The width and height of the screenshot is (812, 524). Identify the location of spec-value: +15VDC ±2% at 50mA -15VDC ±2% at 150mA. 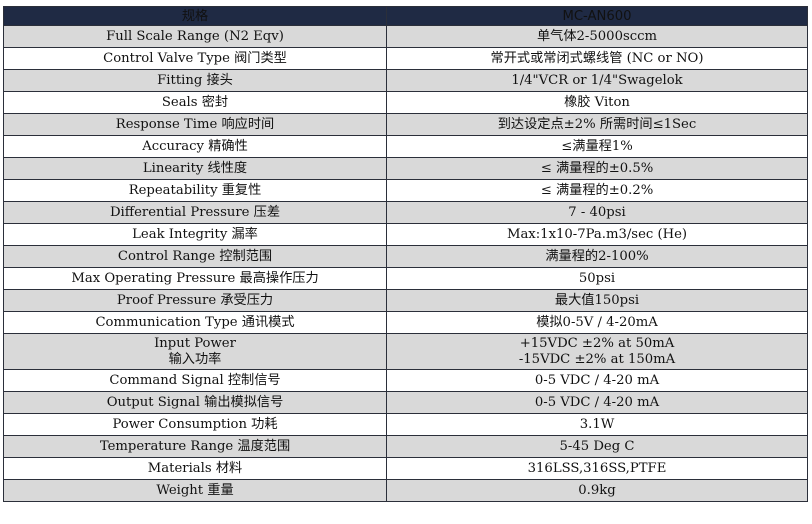
(597, 351).